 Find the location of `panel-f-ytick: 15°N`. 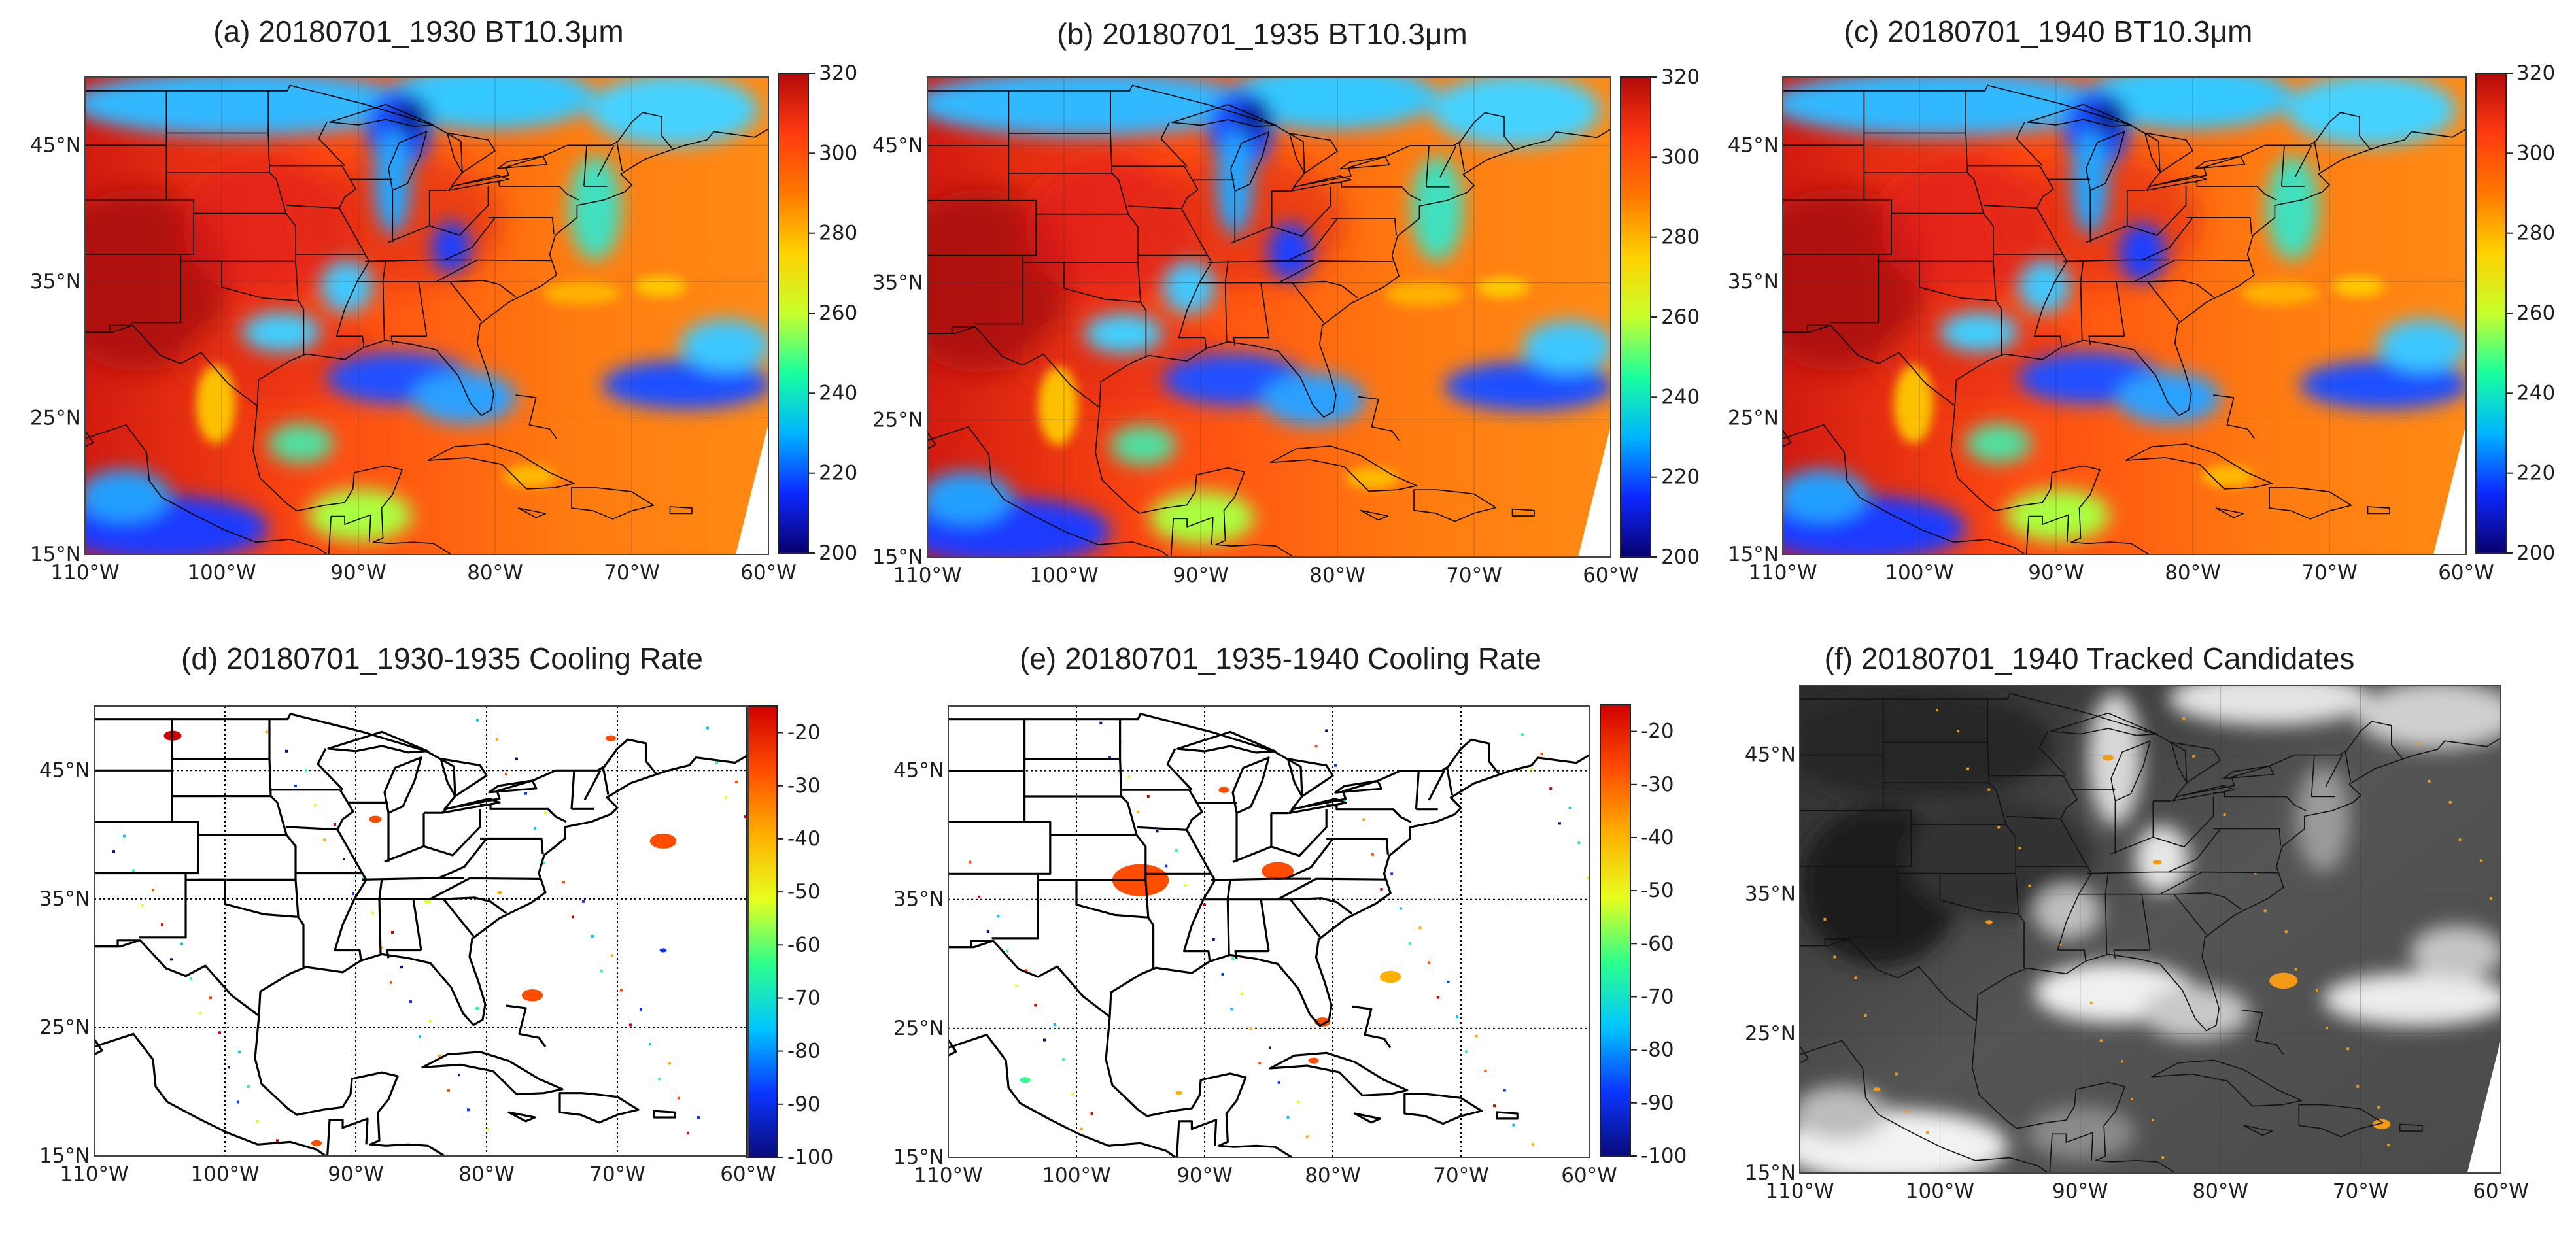

panel-f-ytick: 15°N is located at coordinates (1771, 1173).